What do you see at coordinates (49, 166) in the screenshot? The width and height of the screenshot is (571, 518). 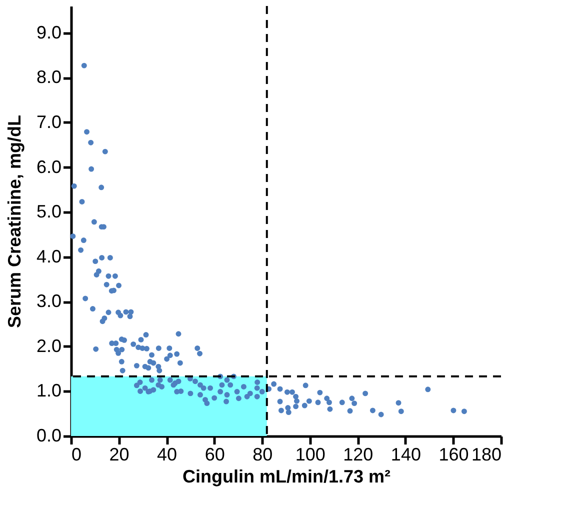 I see `y-tick-label: 6.0` at bounding box center [49, 166].